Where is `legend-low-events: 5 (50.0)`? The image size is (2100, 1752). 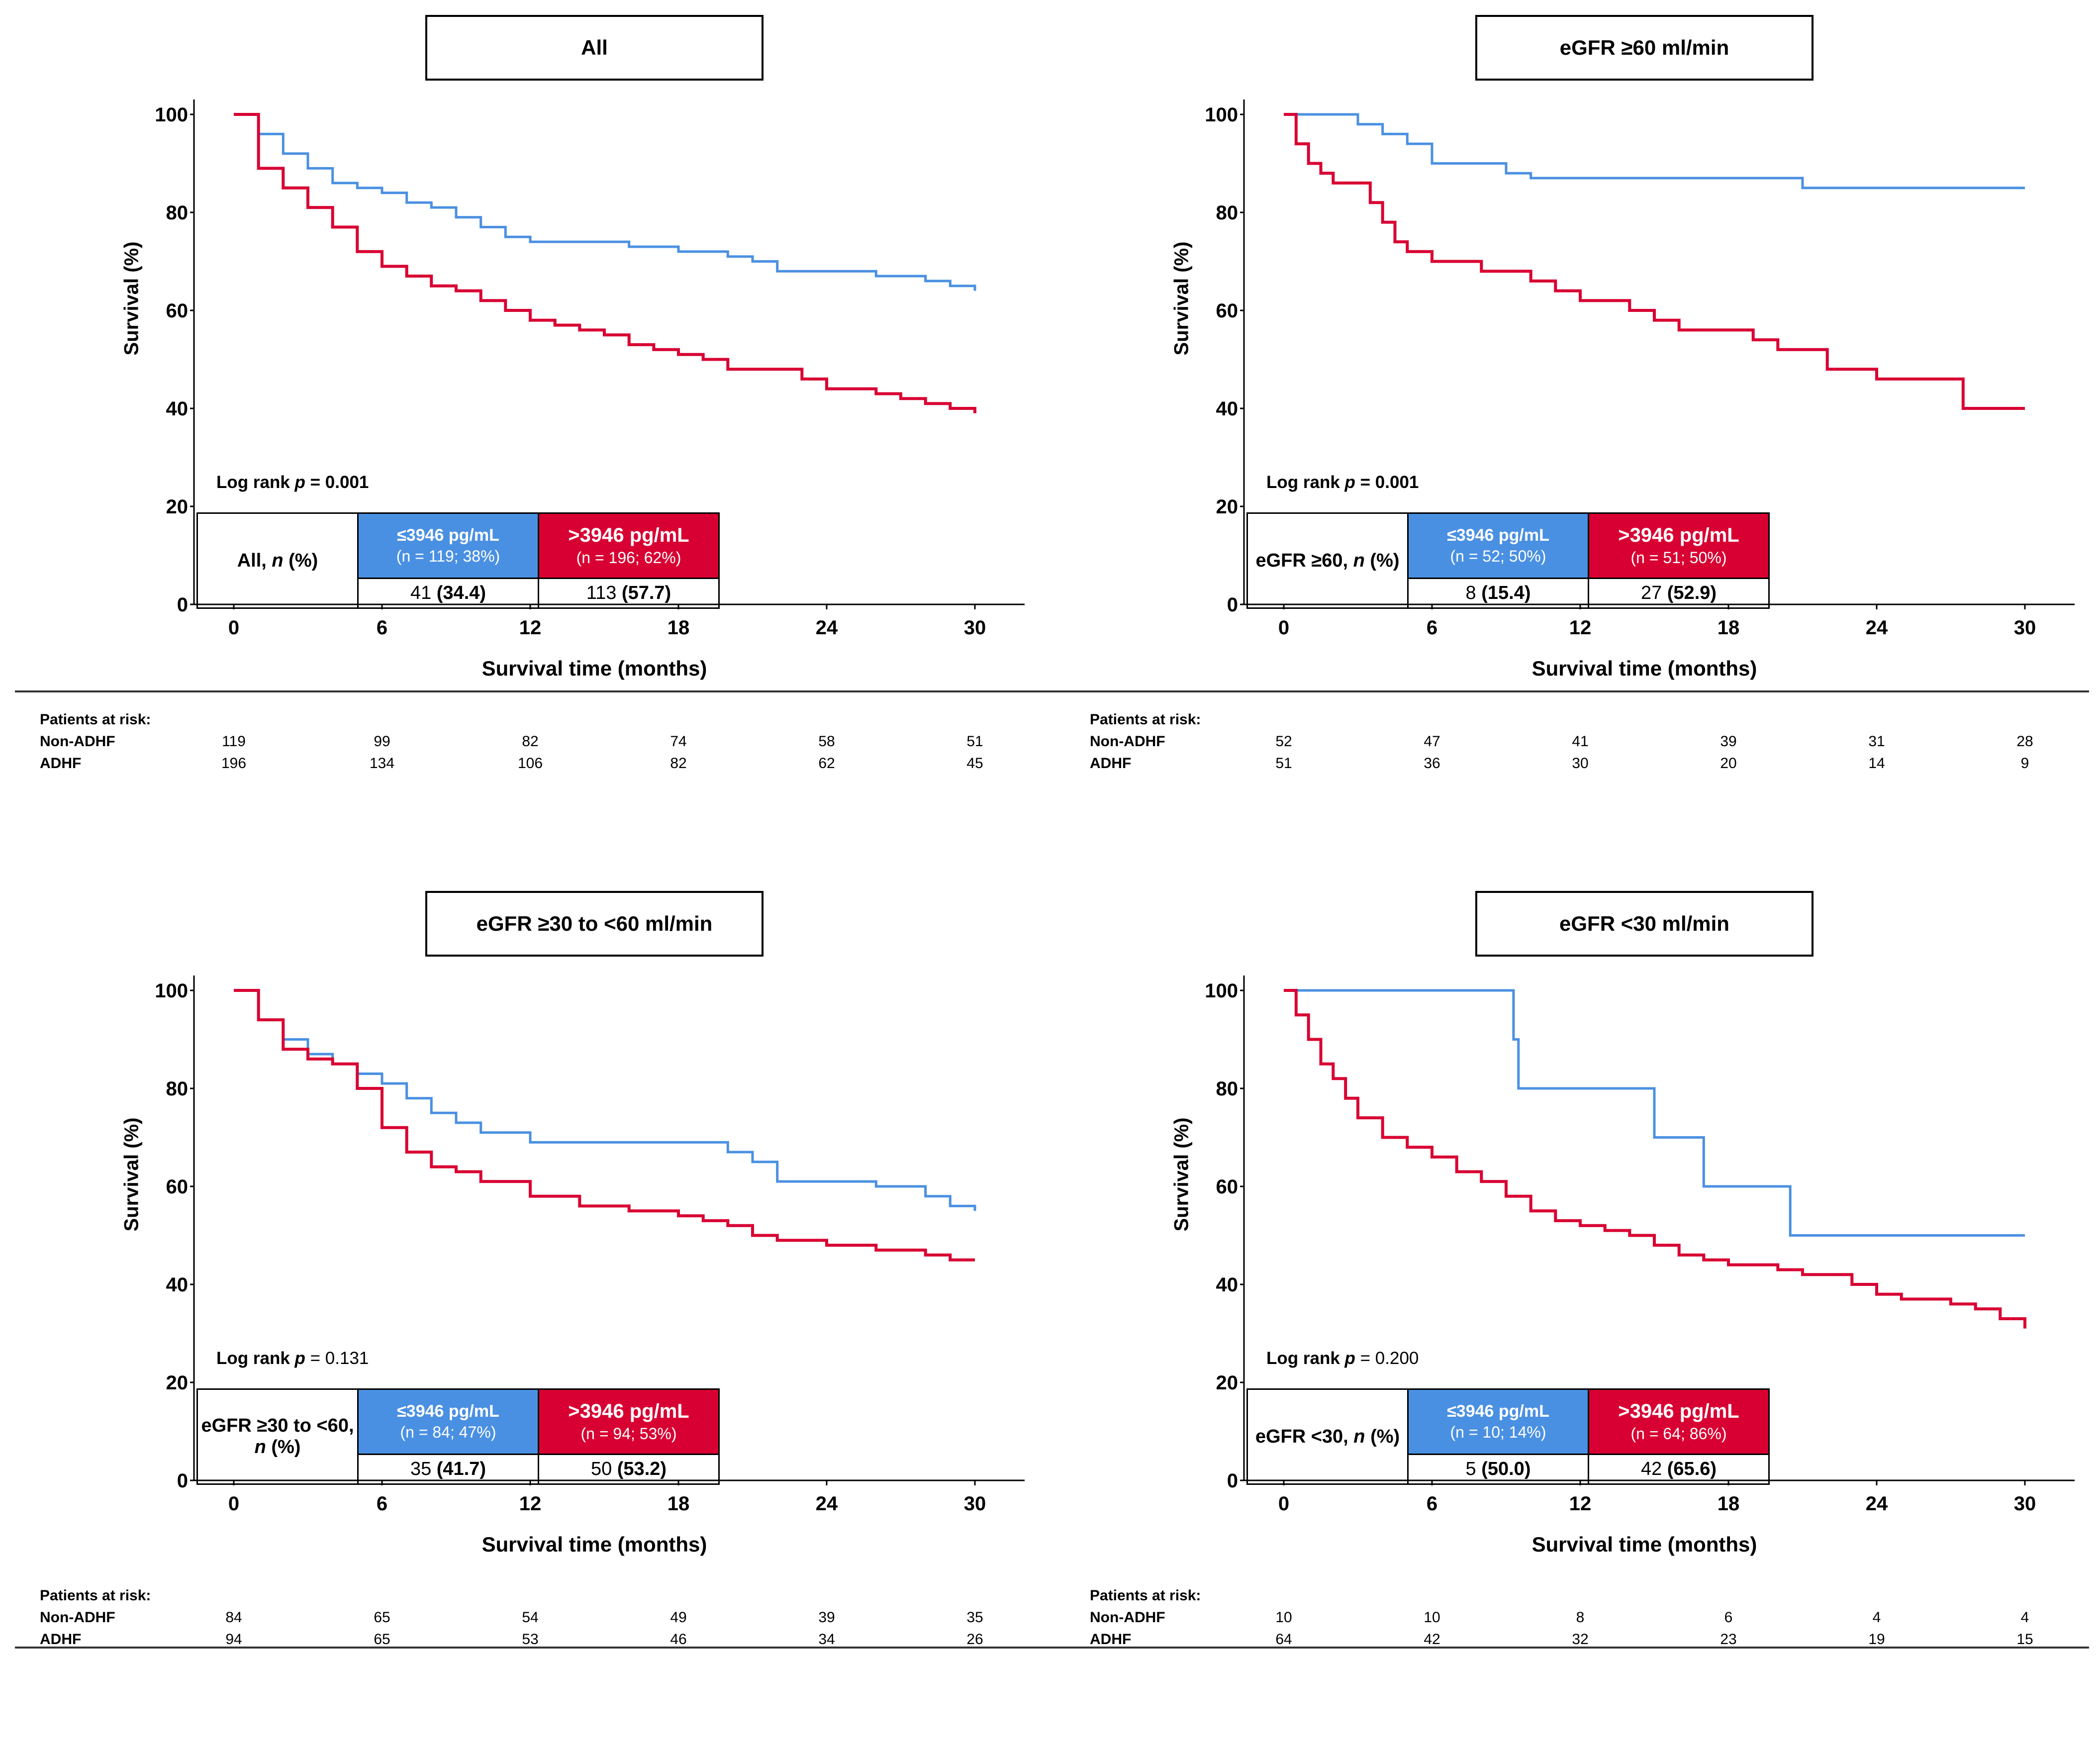 legend-low-events: 5 (50.0) is located at coordinates (1498, 1470).